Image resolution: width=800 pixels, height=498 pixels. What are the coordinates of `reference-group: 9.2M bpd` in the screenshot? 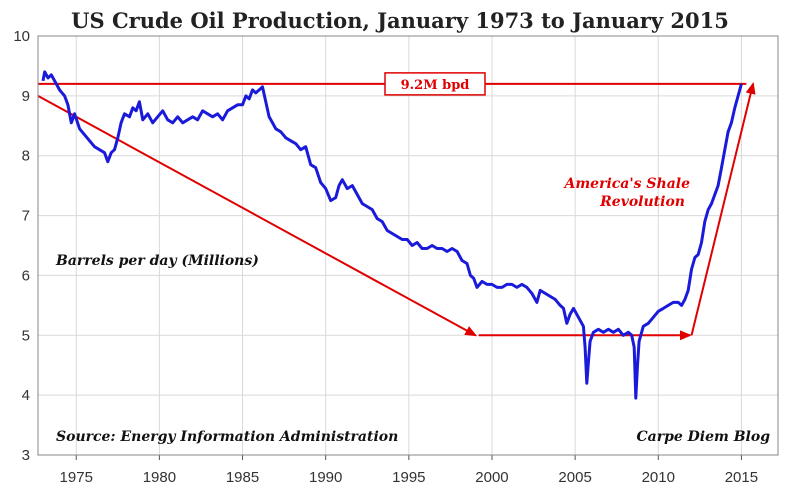 It's located at (392, 84).